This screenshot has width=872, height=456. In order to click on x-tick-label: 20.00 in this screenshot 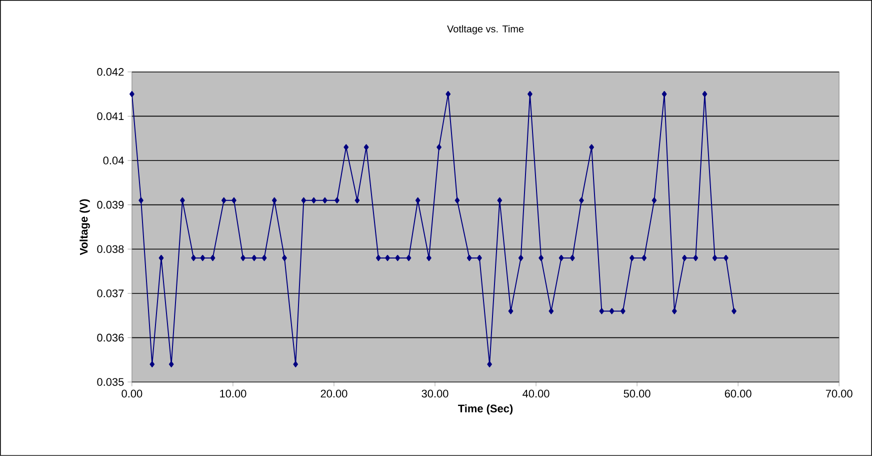, I will do `click(334, 394)`.